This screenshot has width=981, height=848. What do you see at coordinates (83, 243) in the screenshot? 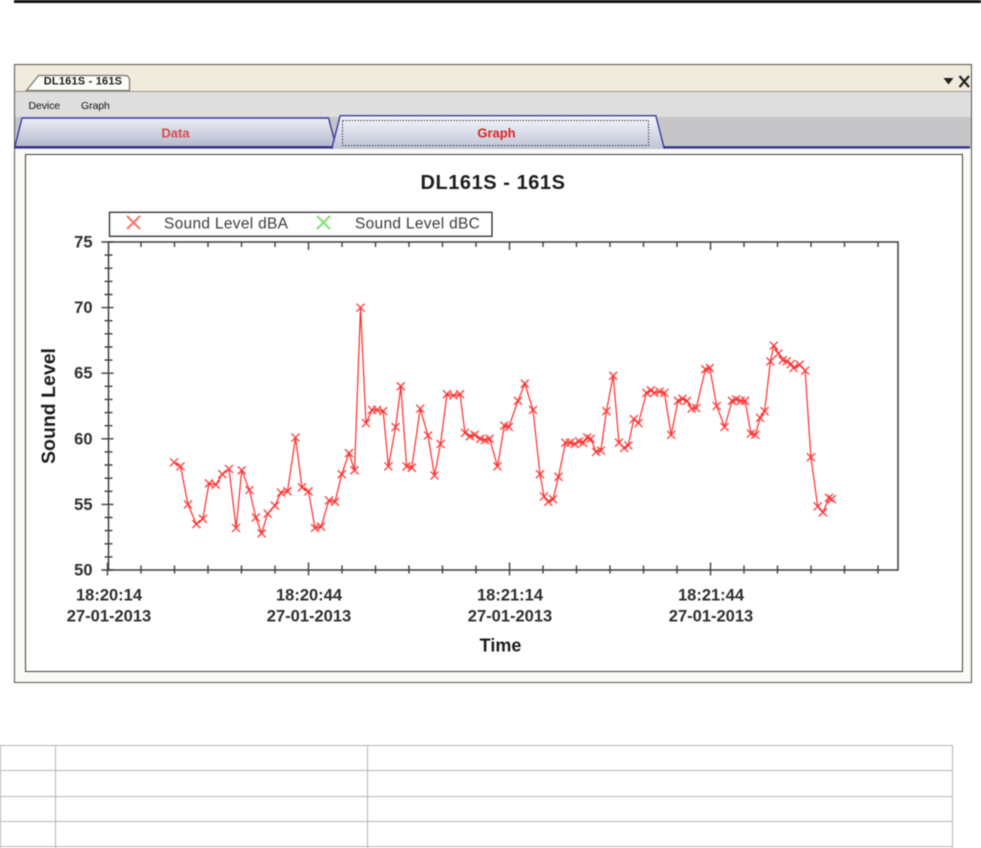
I see `svg-text: 75` at bounding box center [83, 243].